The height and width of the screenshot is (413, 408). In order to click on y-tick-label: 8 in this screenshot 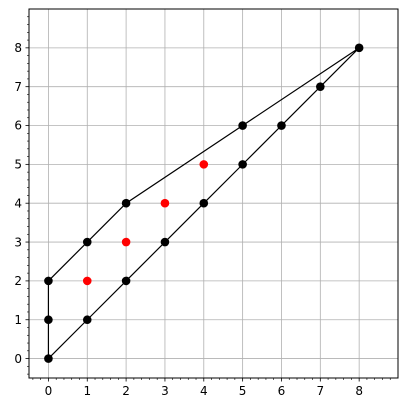, I will do `click(18, 48)`.